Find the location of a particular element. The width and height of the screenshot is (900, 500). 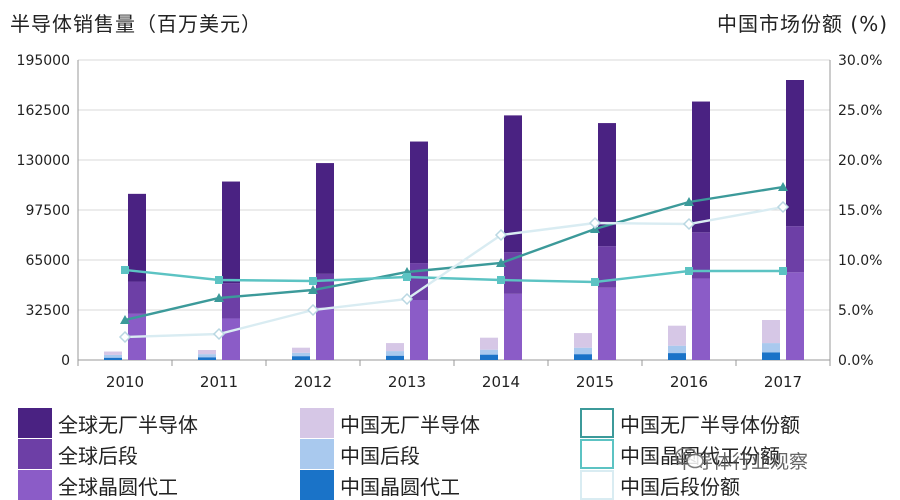

left-axis-title: 半导体销售量（百万美元） is located at coordinates (136, 24).